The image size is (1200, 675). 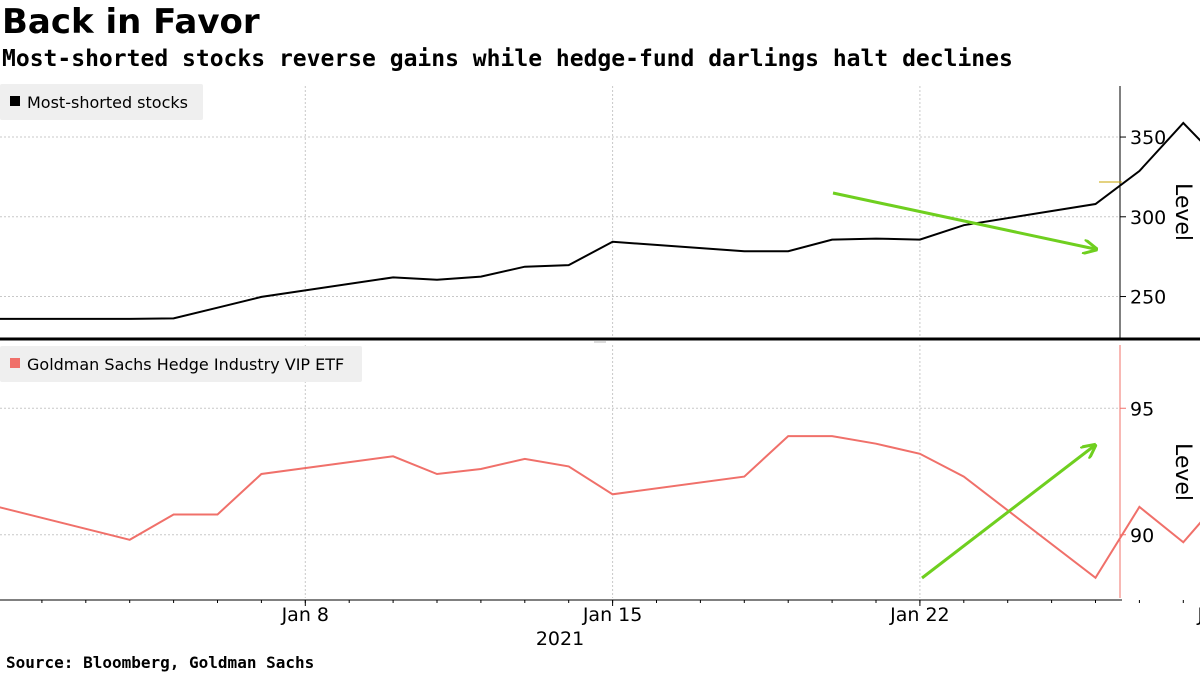 I want to click on top-y-axis-title: Level, so click(x=1182, y=212).